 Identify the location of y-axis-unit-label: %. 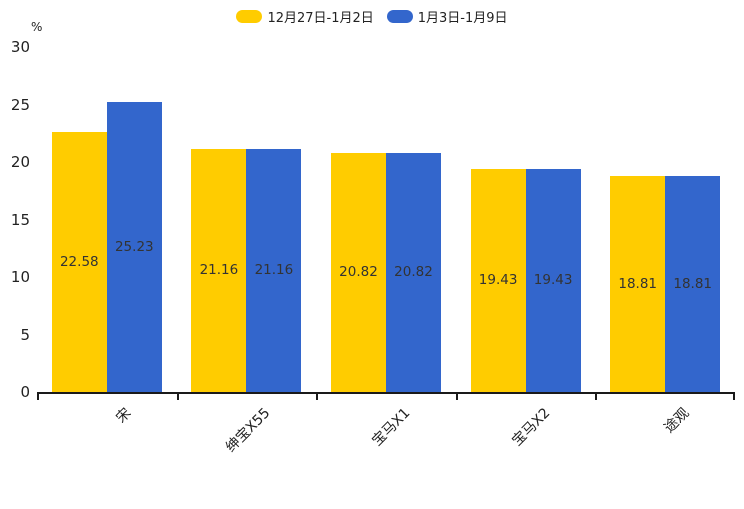
(37, 27).